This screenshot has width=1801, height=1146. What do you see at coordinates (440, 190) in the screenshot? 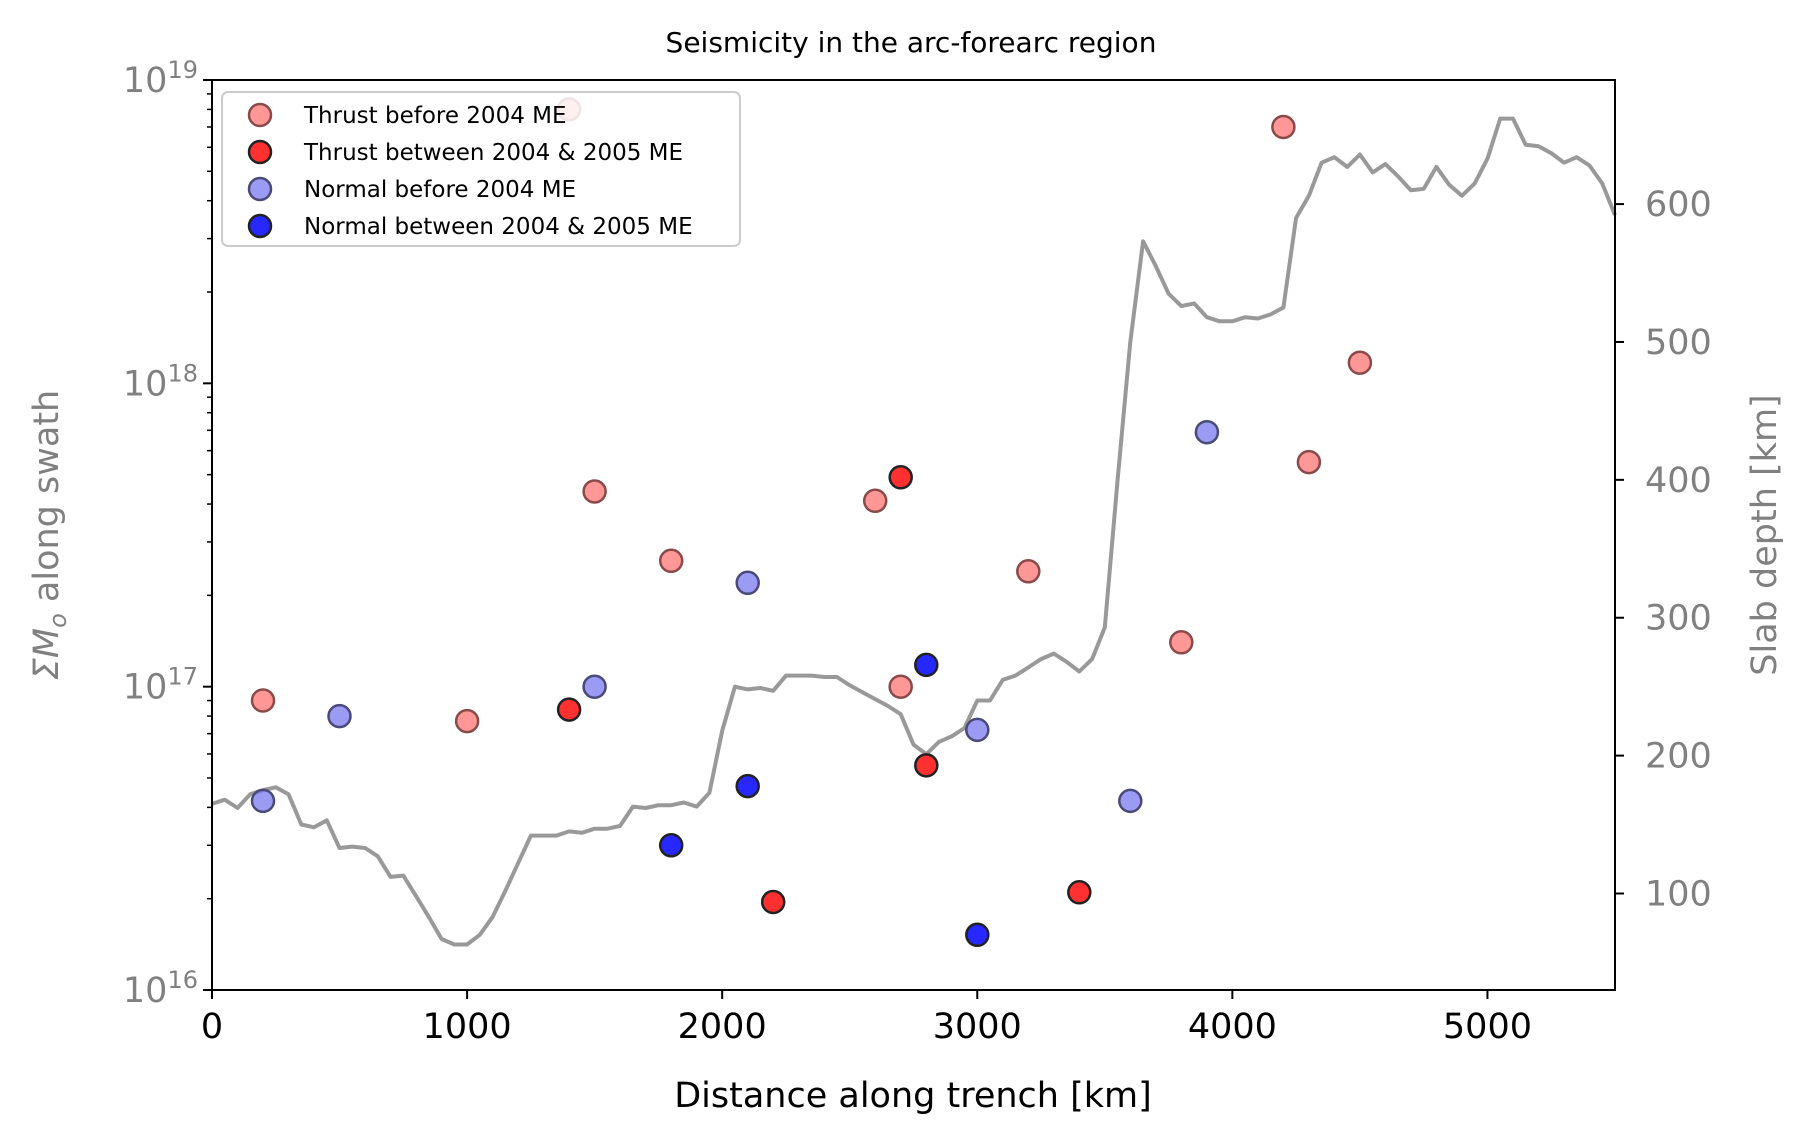
I see `legend-label-2: Normal before 2004 ME` at bounding box center [440, 190].